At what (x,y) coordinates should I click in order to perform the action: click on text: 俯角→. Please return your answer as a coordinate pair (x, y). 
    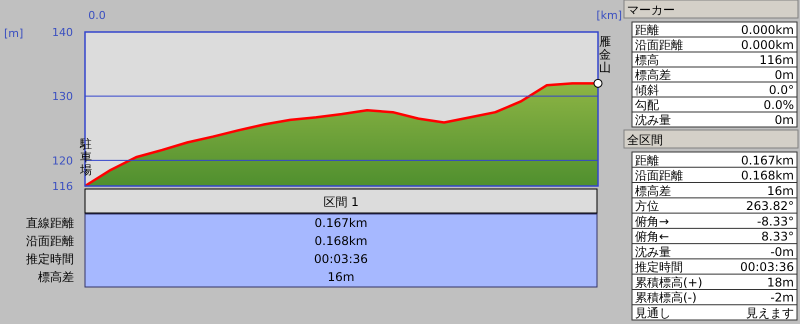
    Looking at the image, I should click on (652, 221).